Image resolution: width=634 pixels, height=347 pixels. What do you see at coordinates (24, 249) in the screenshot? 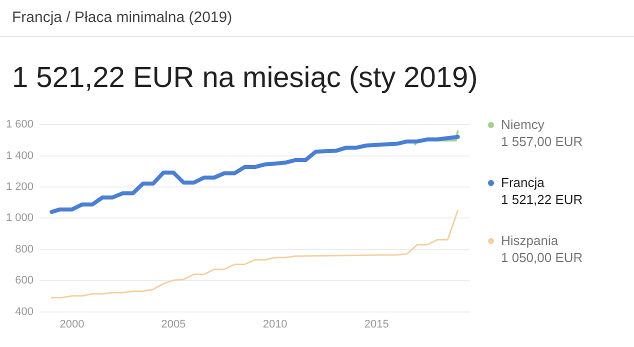
I see `y-tick-label: 800` at bounding box center [24, 249].